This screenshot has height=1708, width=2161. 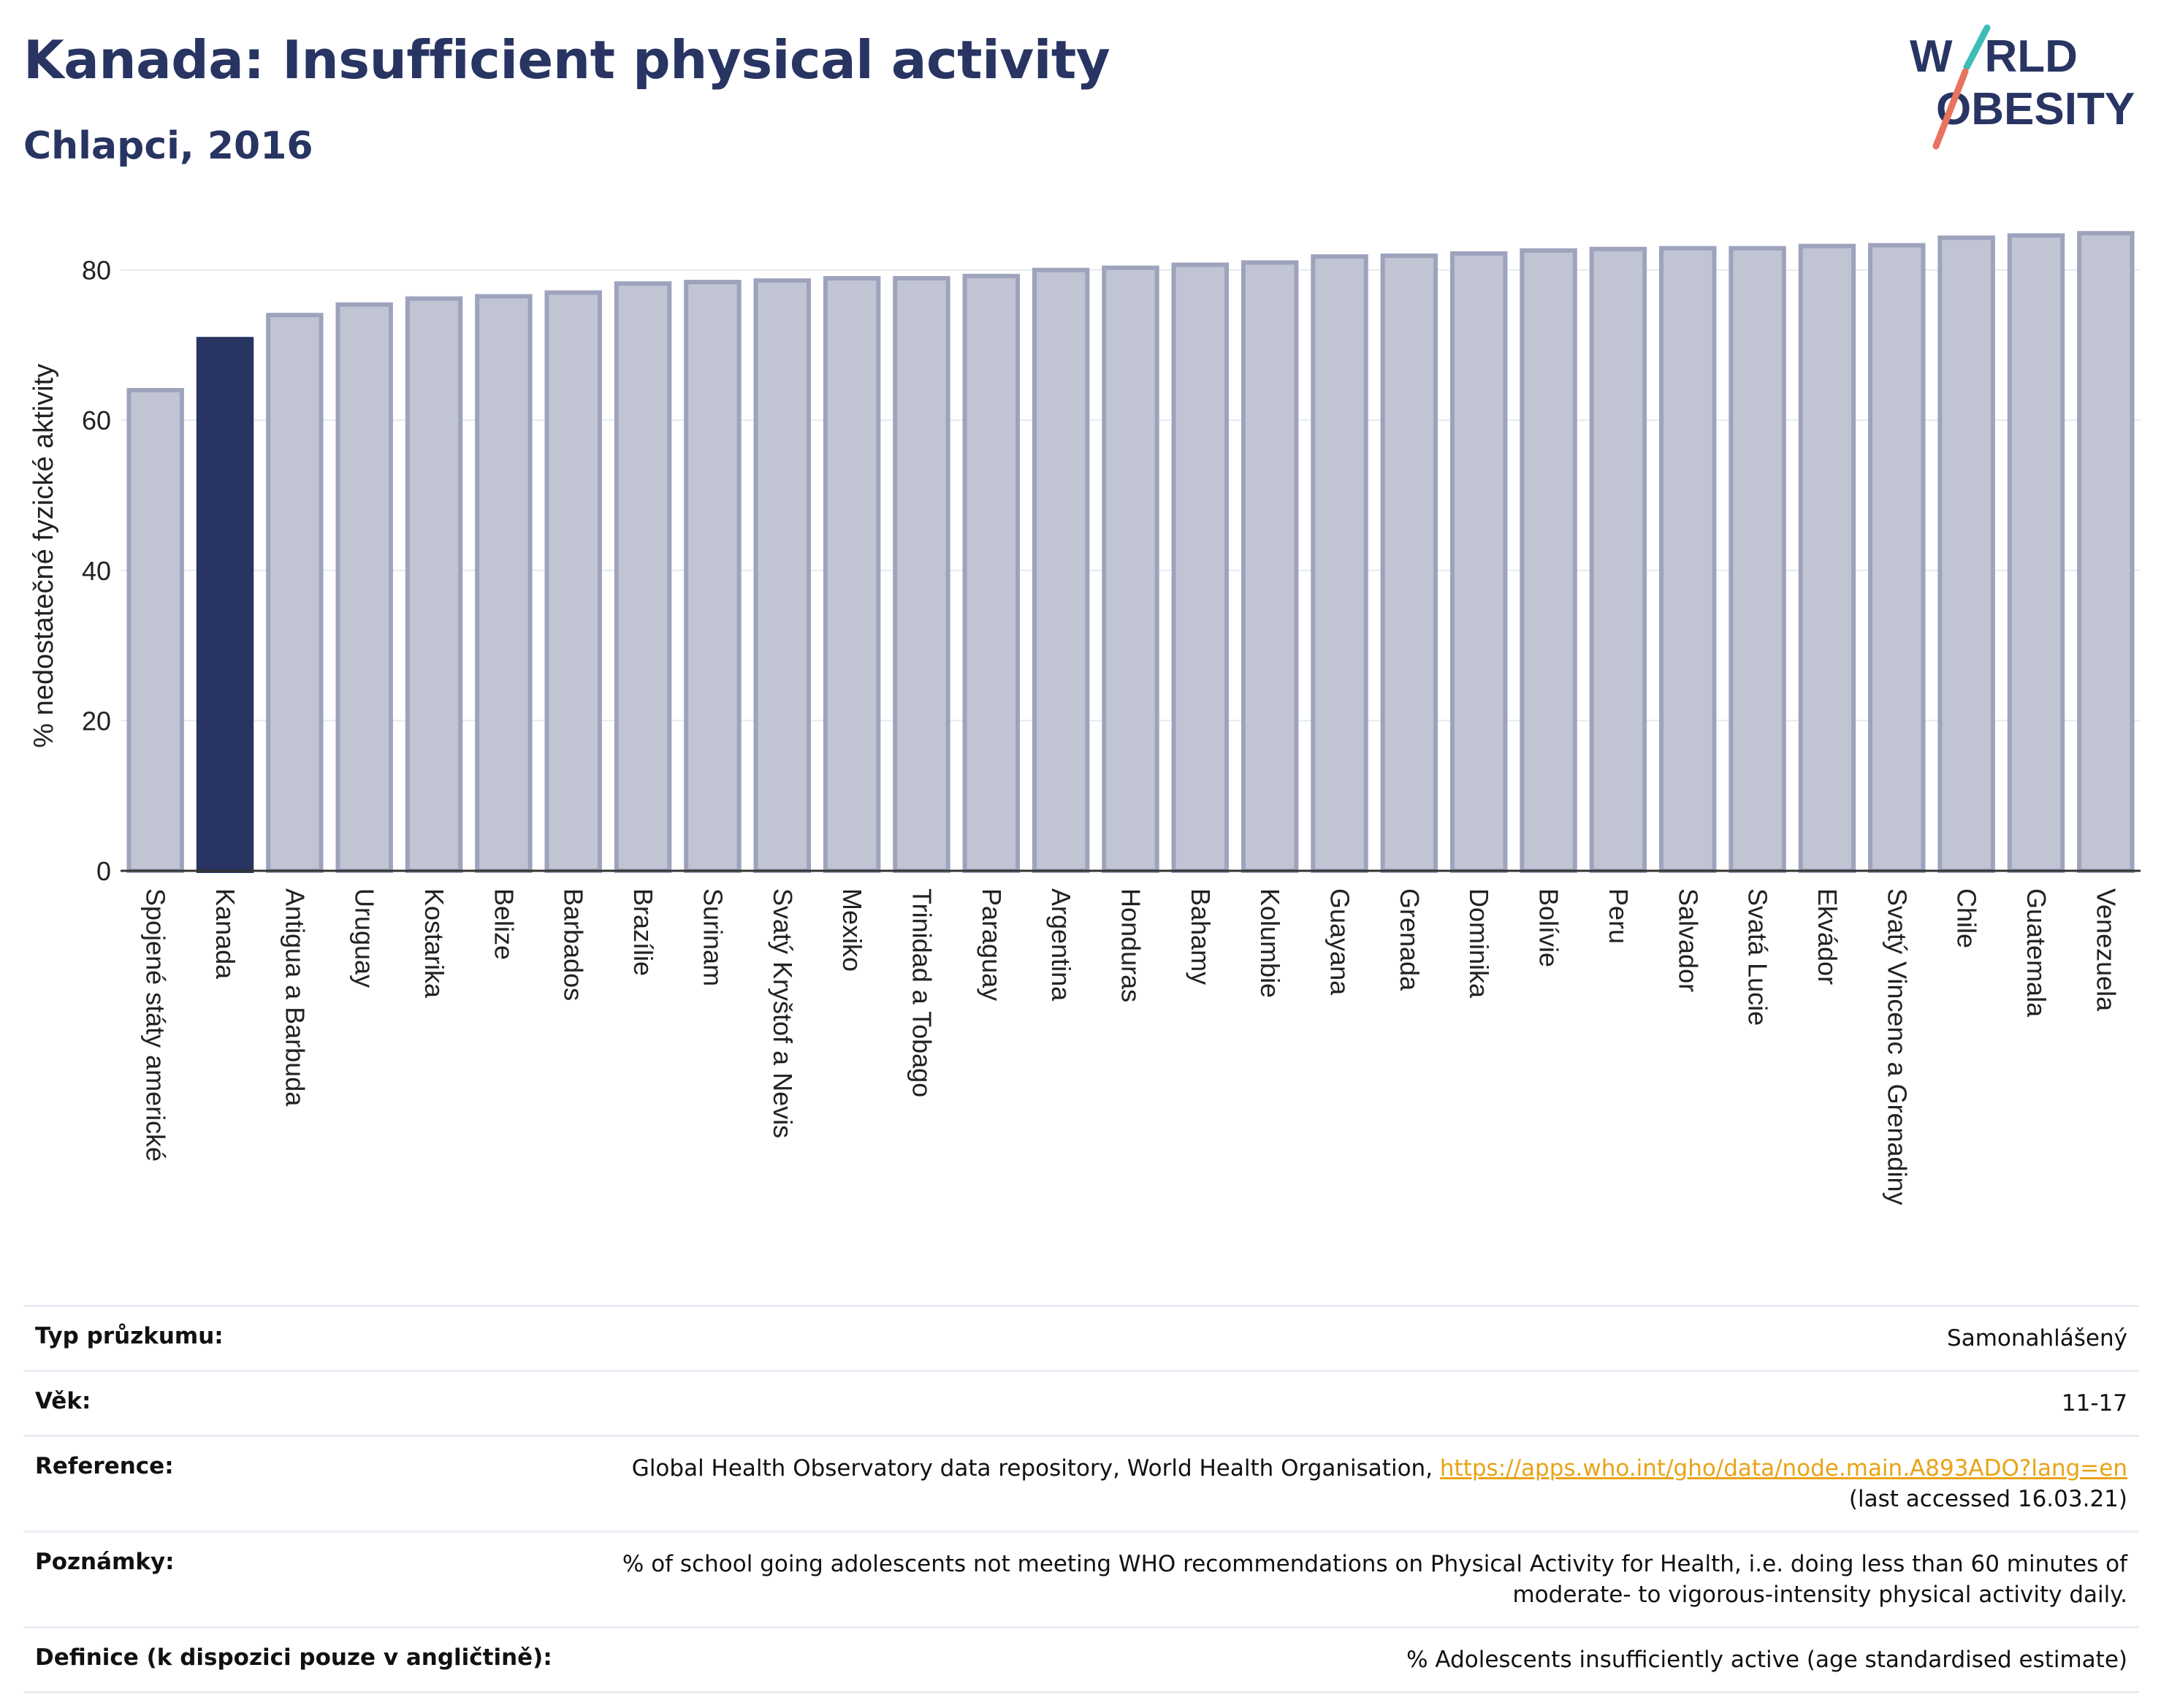 What do you see at coordinates (103, 871) in the screenshot?
I see `y-tick-label: 0` at bounding box center [103, 871].